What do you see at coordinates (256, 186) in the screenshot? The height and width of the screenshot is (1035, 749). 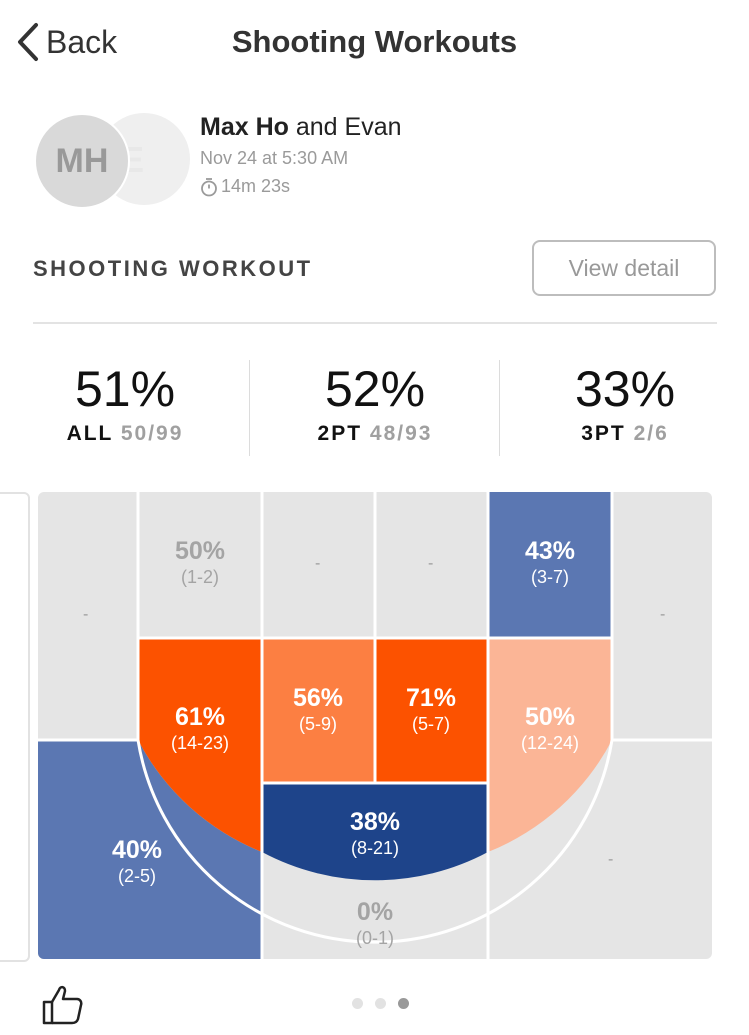 I see `workout-duration: 14m 23s` at bounding box center [256, 186].